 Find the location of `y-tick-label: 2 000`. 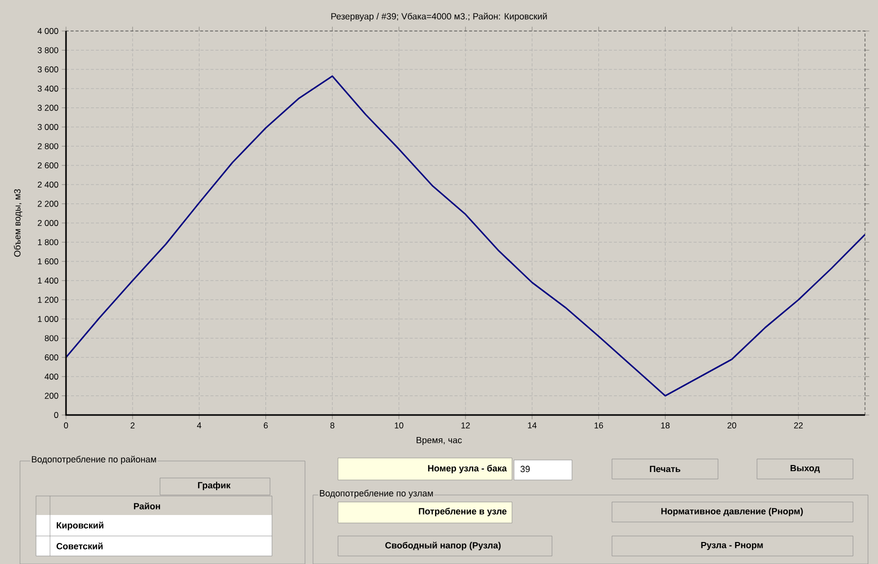

y-tick-label: 2 000 is located at coordinates (48, 223).